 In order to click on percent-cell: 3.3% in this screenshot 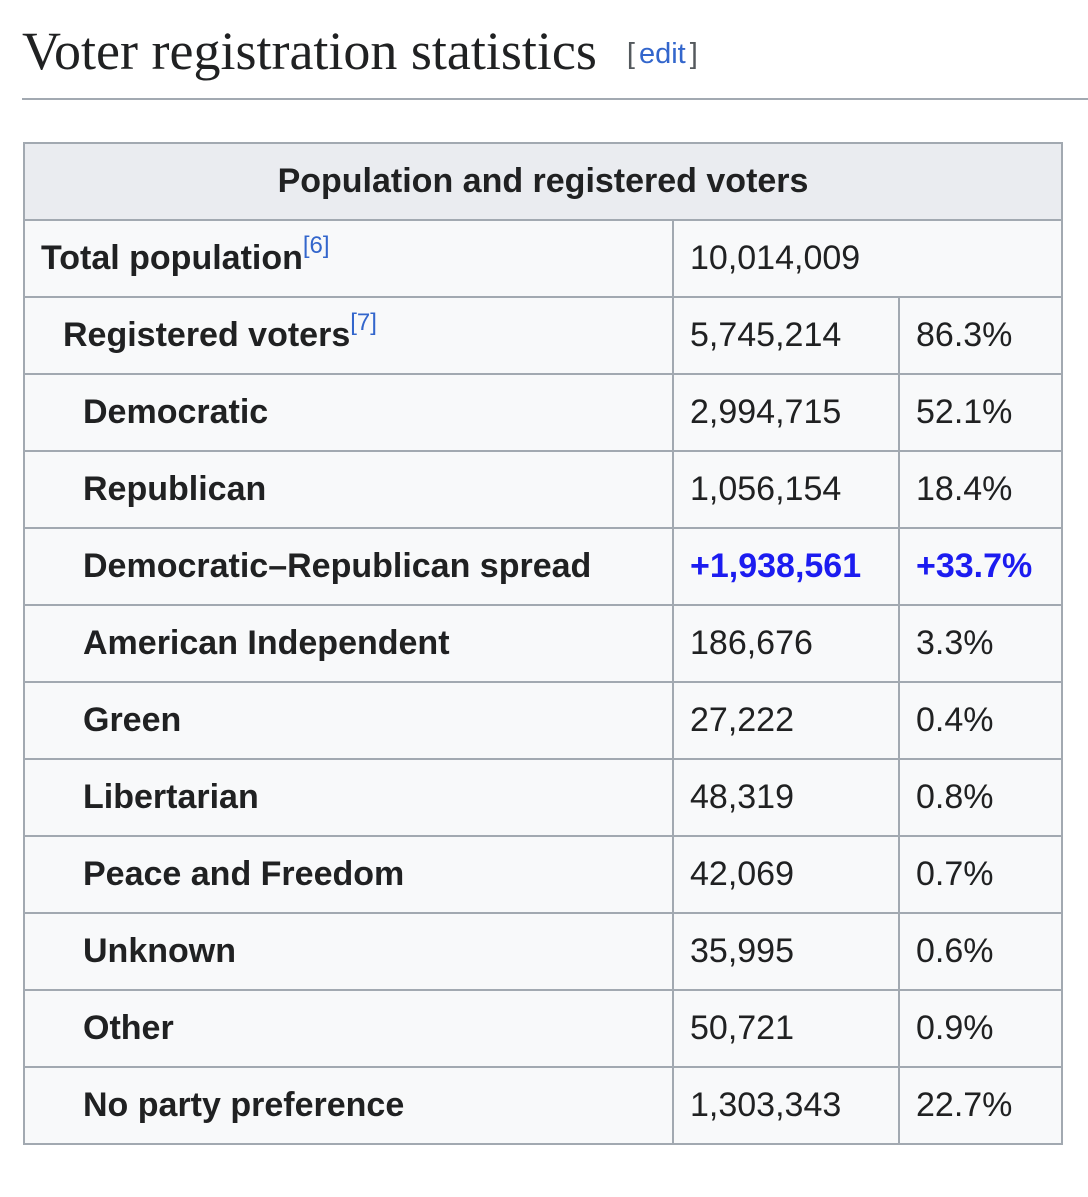, I will do `click(980, 643)`.